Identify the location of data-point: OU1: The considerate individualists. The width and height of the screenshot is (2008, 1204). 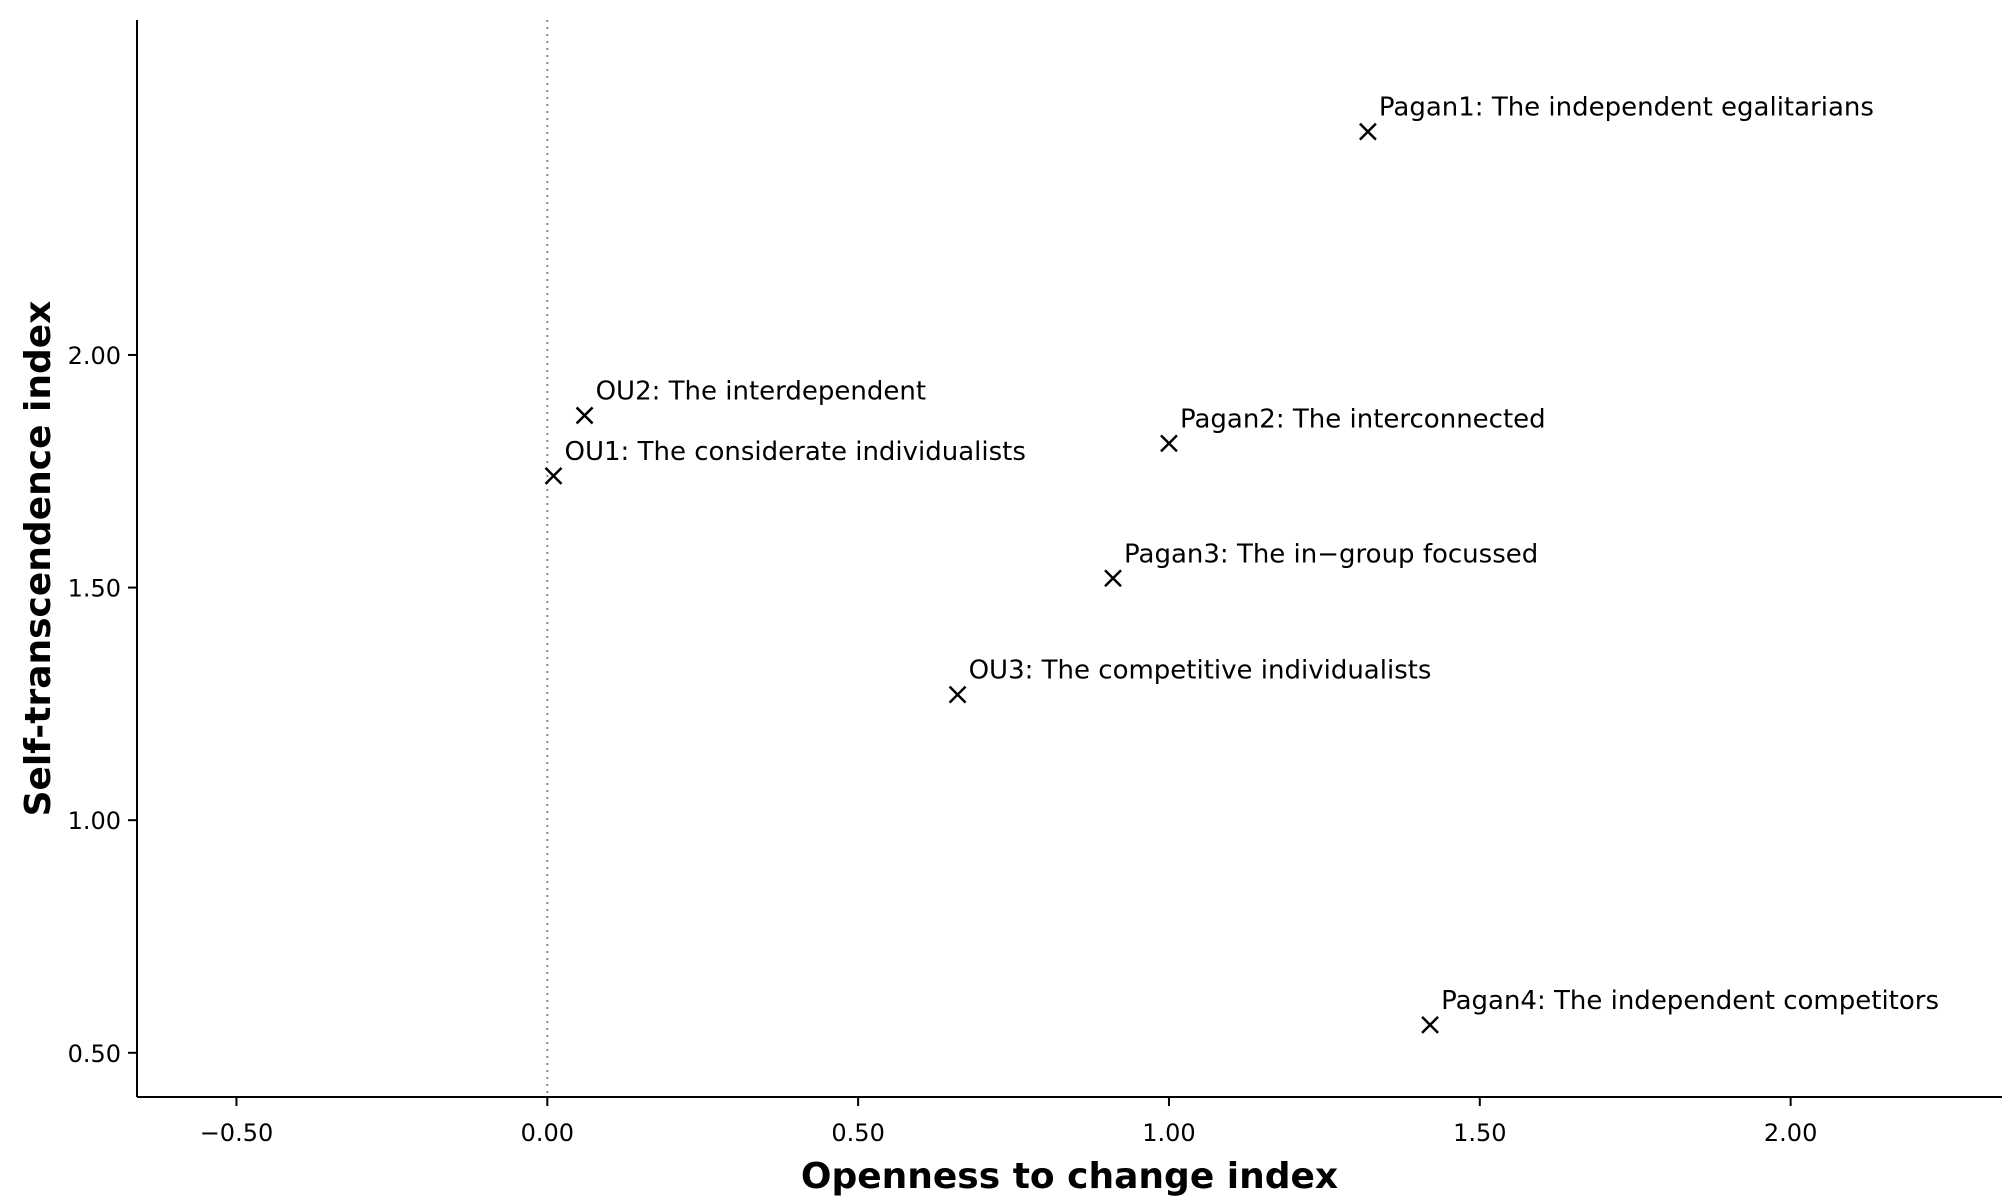
(785, 461).